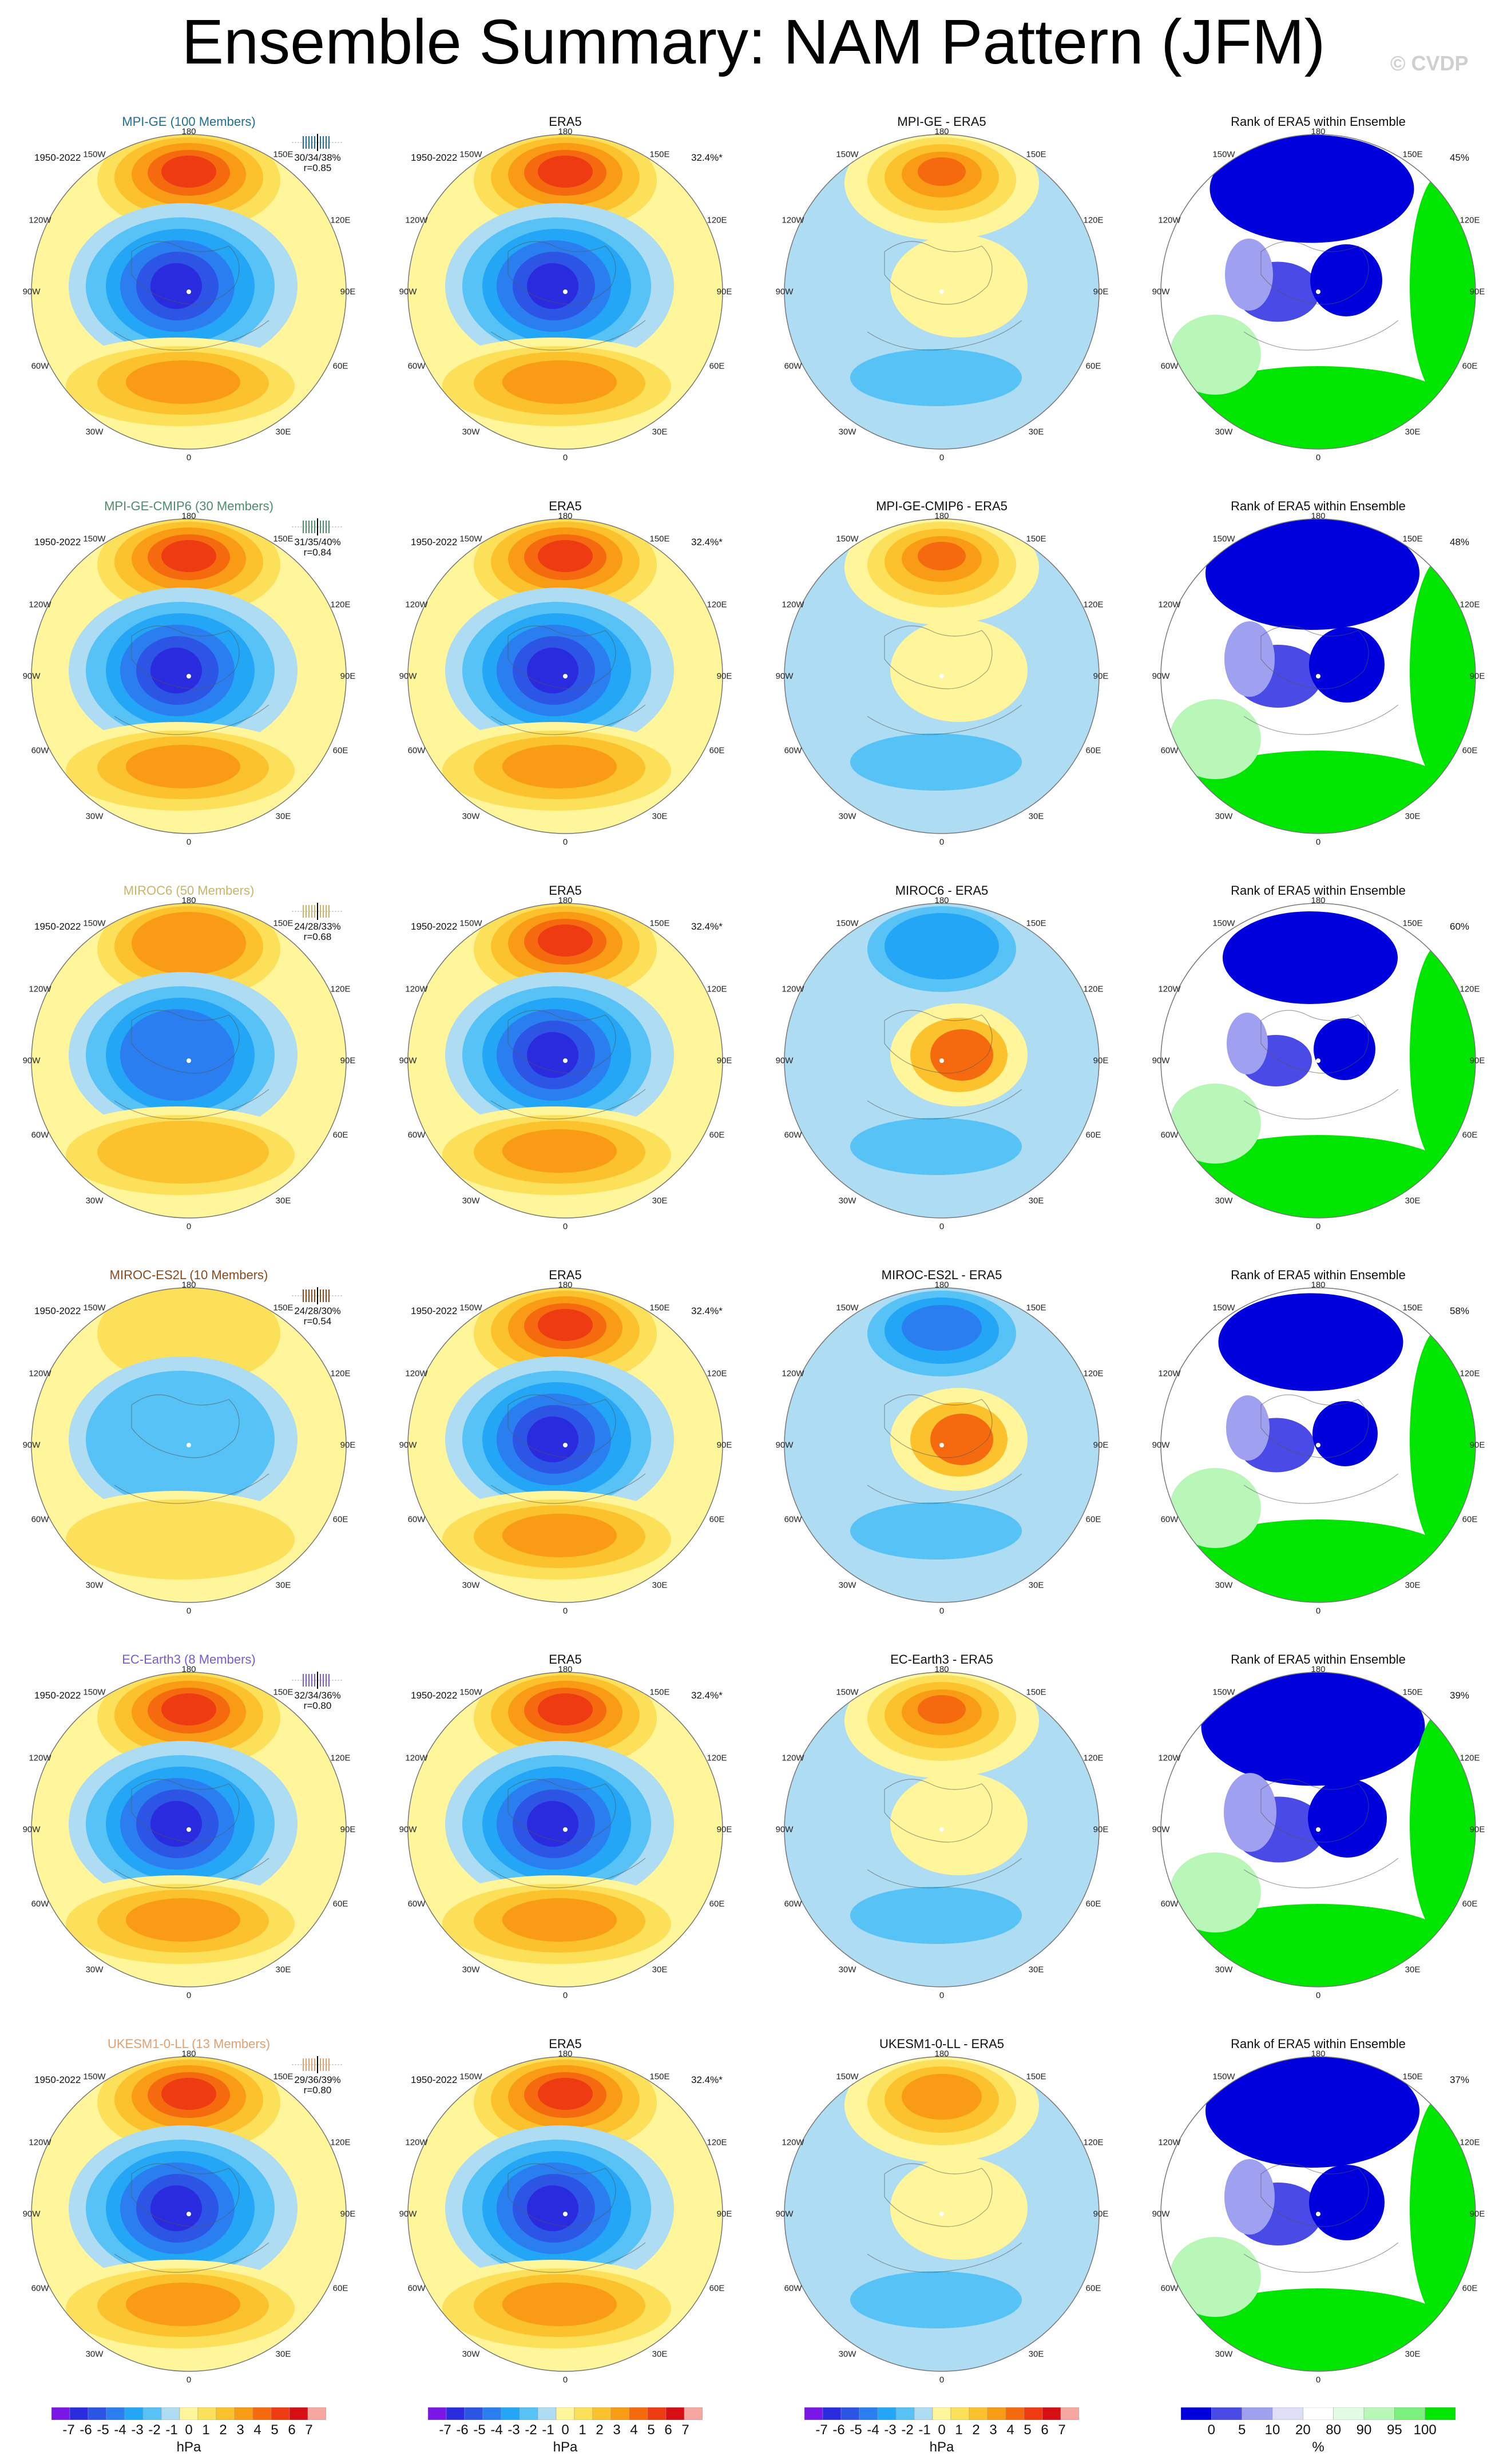 Image resolution: width=1507 pixels, height=2464 pixels. What do you see at coordinates (189, 1659) in the screenshot?
I see `panel-title: EC-Earth3 (8 Members)` at bounding box center [189, 1659].